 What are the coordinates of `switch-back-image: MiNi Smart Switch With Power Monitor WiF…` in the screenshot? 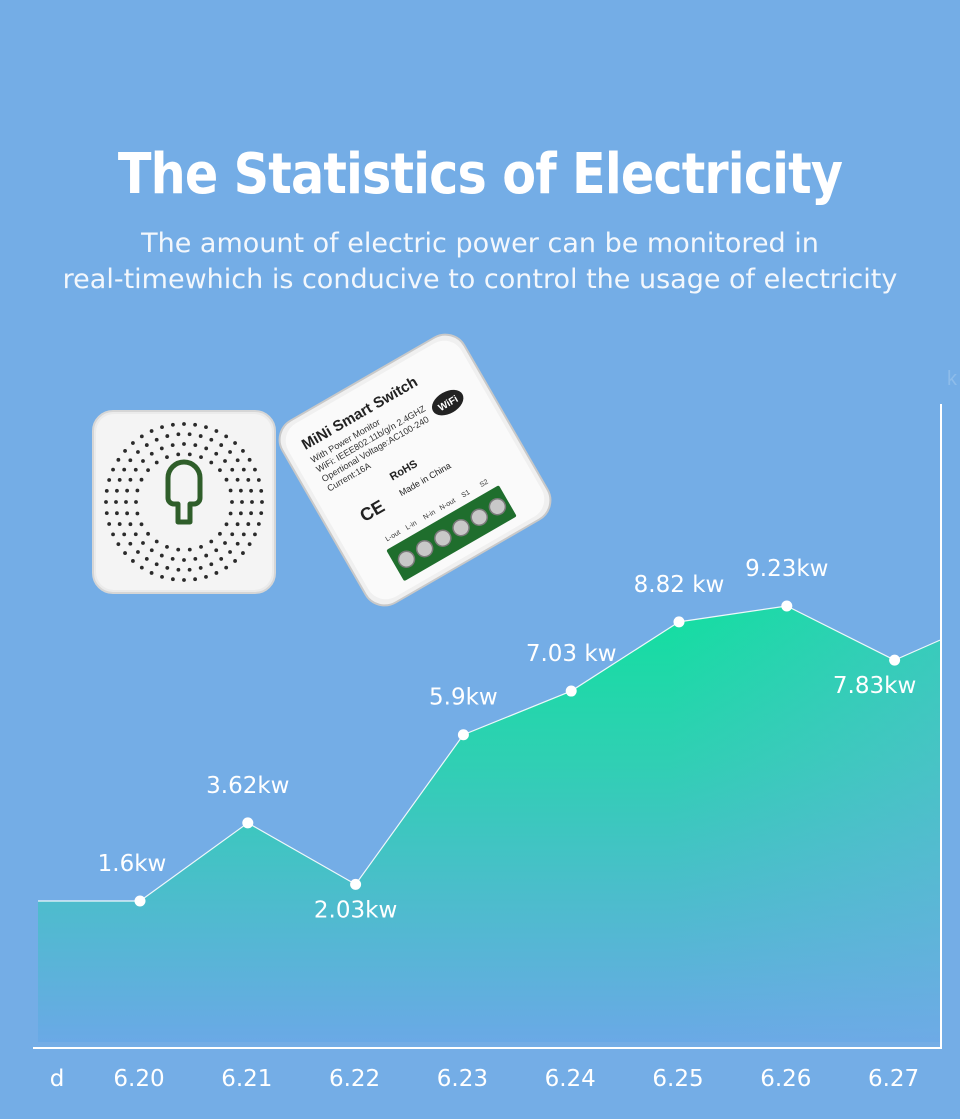 It's located at (415, 470).